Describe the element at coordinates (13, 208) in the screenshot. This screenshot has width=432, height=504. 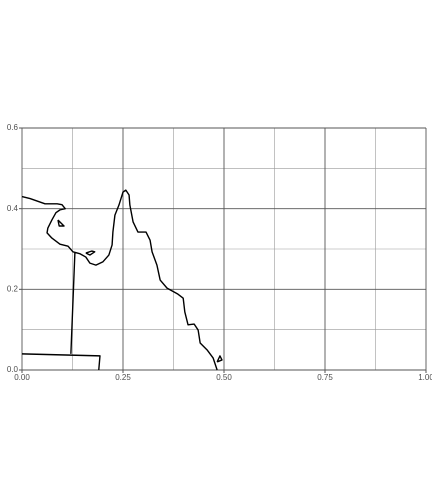
I see `y-tick-label: 0.4` at that location.